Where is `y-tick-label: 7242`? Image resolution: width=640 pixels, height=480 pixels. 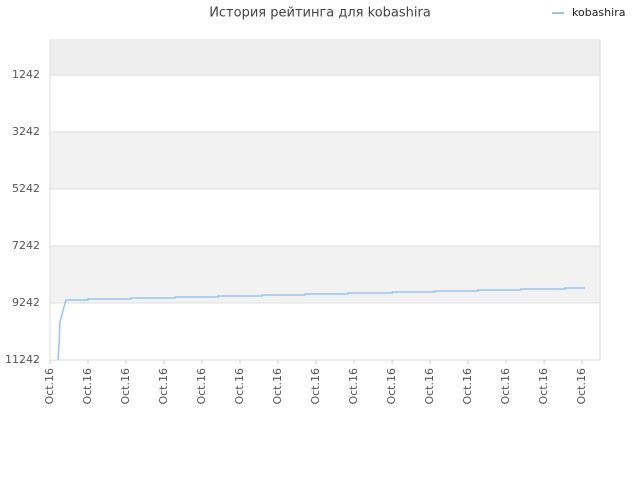 y-tick-label: 7242 is located at coordinates (26, 245).